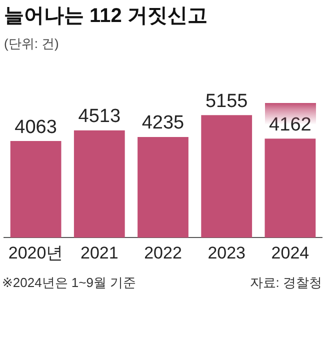 This screenshot has width=326, height=351. I want to click on x-tick-label: 2021, so click(99, 252).